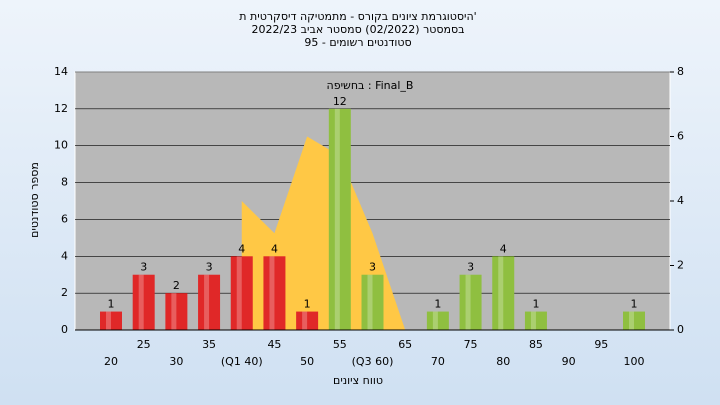 This screenshot has height=405, width=720. Describe the element at coordinates (471, 344) in the screenshot. I see `x-tick-label: 75` at that location.